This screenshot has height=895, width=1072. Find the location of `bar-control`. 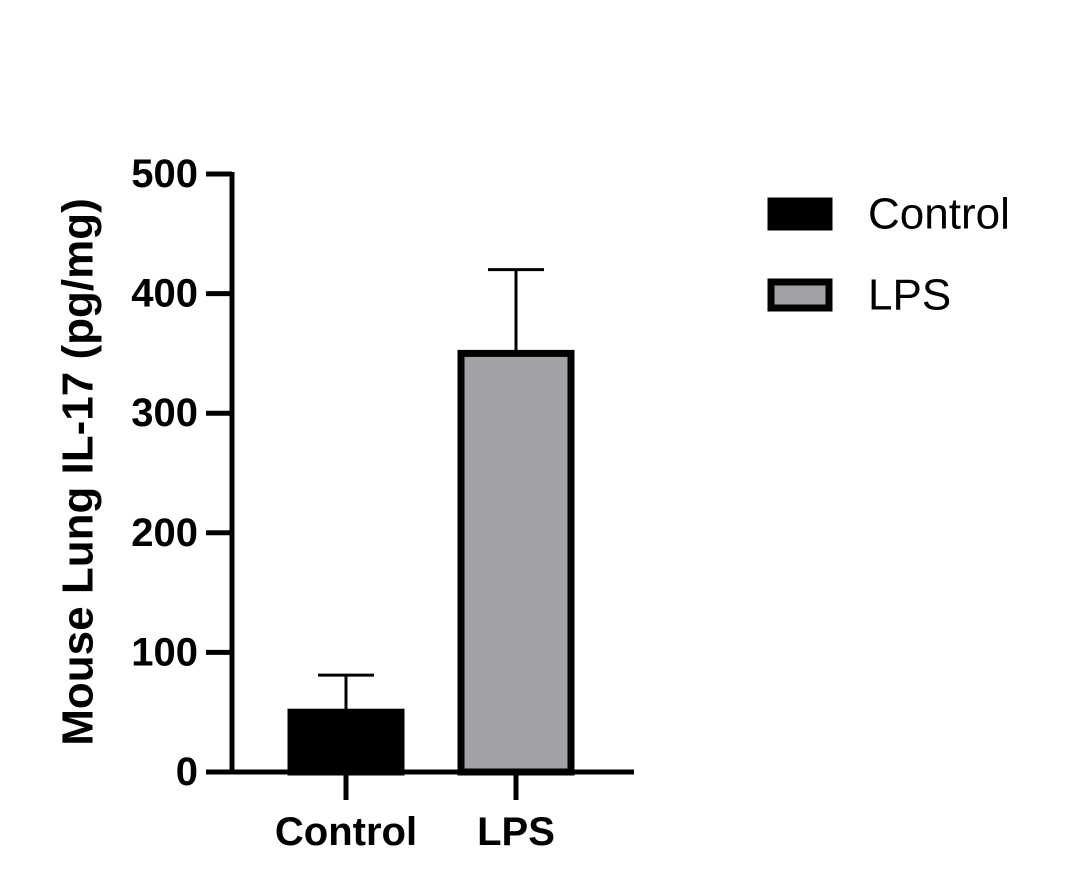

bar-control is located at coordinates (346, 742).